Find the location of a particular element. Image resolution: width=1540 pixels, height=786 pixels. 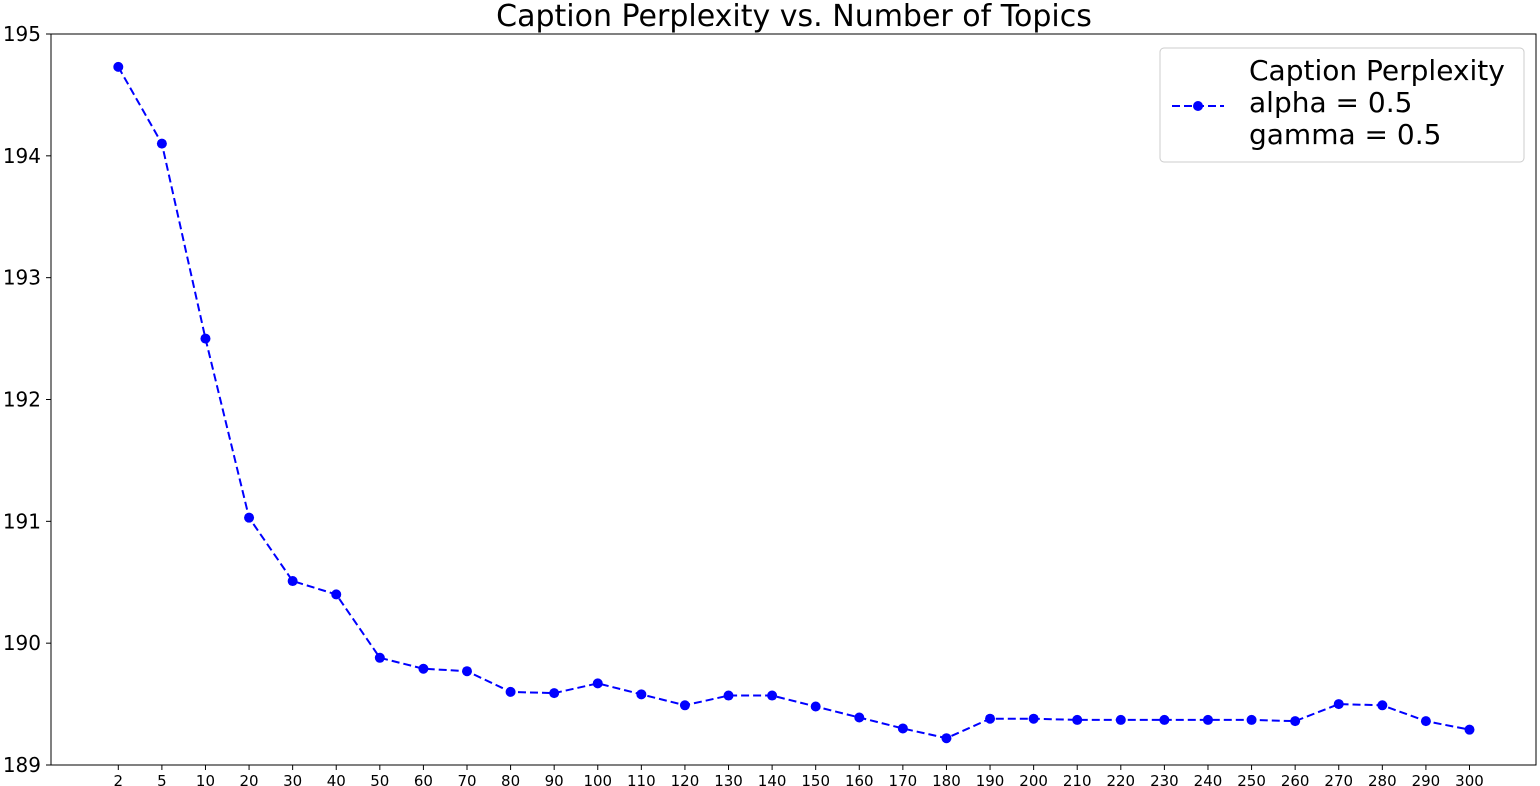

x-tick-label: 110 is located at coordinates (641, 779).